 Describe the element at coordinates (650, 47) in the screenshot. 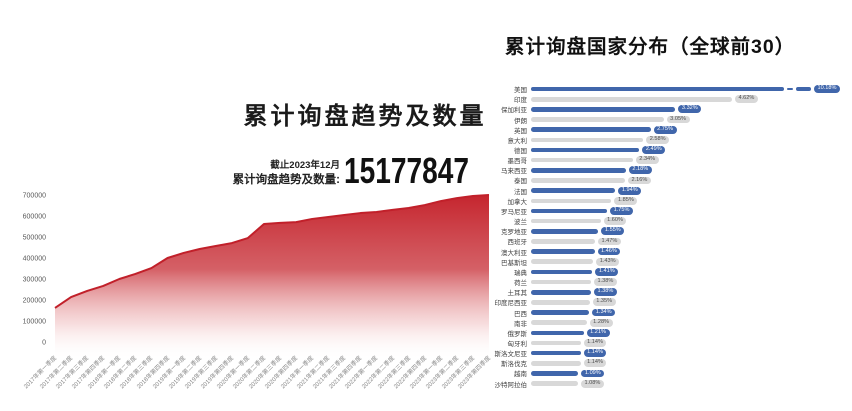

I see `country-chart-title: 累计询盘国家分布（全球前30）` at that location.